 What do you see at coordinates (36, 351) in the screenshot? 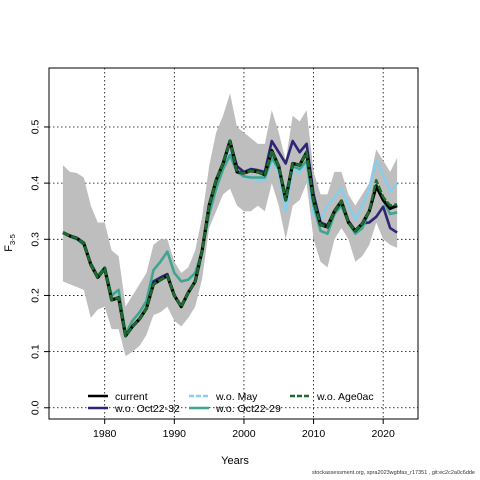
I see `y-tick-label-0.1: 0.1` at bounding box center [36, 351].